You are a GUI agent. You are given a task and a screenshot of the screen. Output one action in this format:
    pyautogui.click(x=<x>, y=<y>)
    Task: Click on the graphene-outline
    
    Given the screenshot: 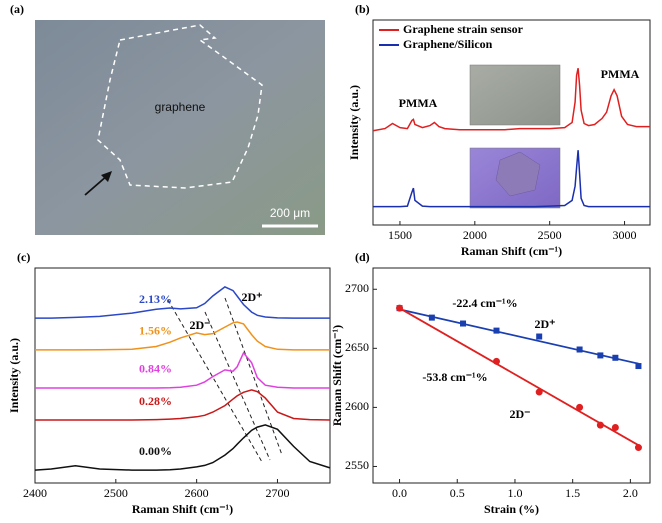 What is the action you would take?
    pyautogui.click(x=180, y=106)
    